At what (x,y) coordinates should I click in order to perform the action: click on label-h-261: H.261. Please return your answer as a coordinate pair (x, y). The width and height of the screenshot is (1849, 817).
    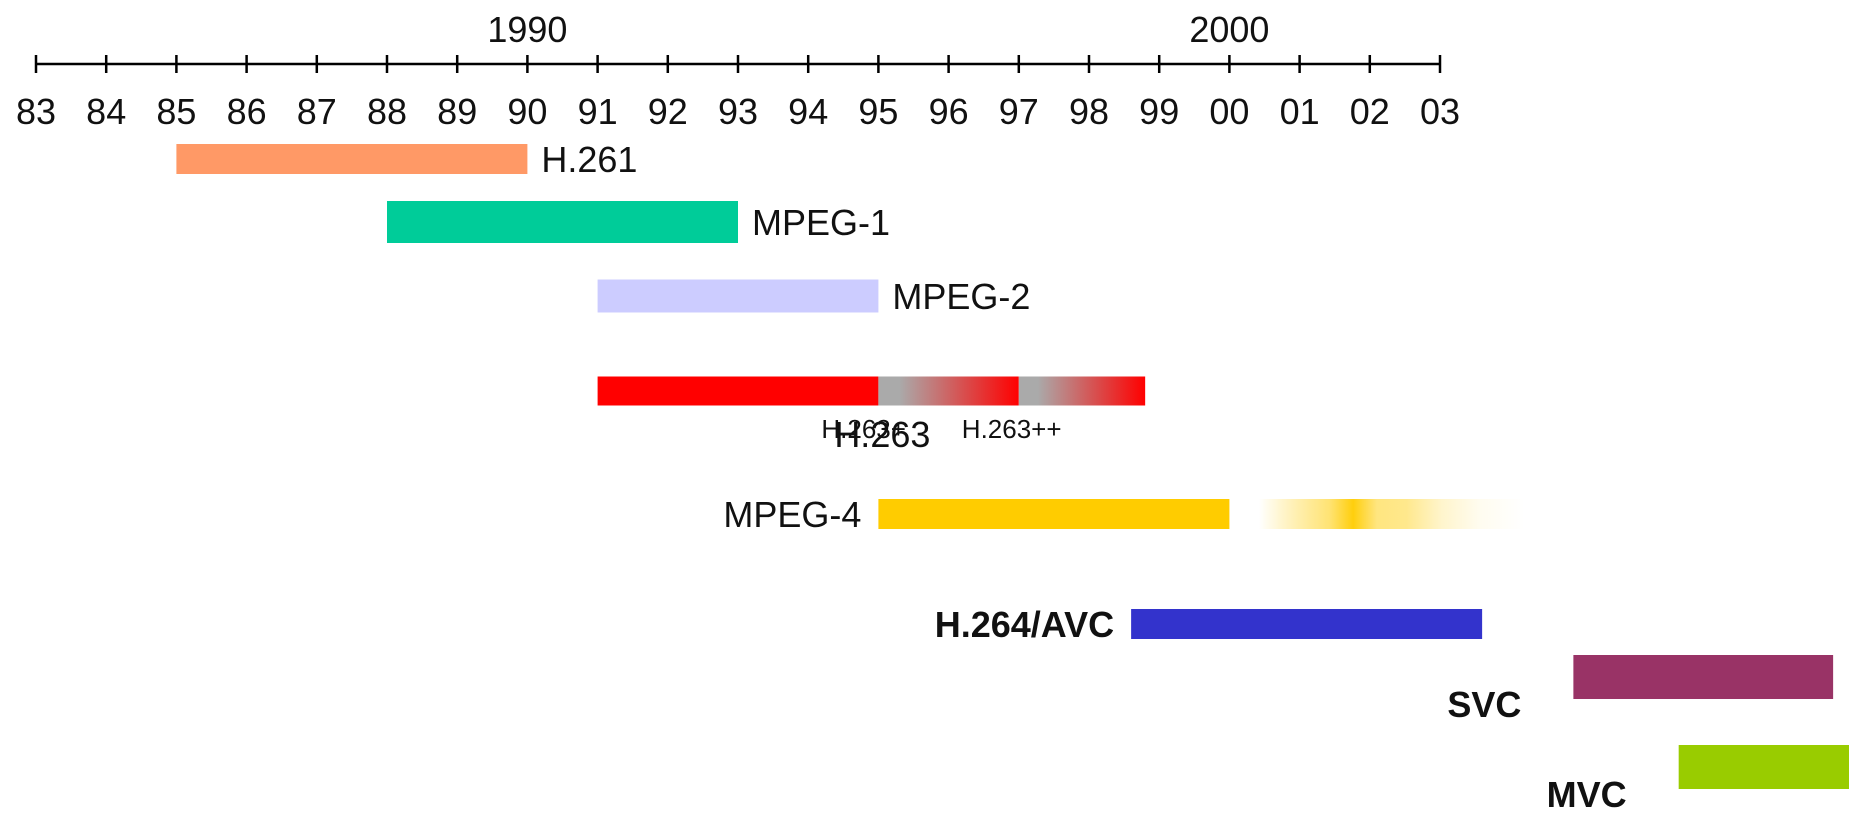
    Looking at the image, I should click on (589, 159).